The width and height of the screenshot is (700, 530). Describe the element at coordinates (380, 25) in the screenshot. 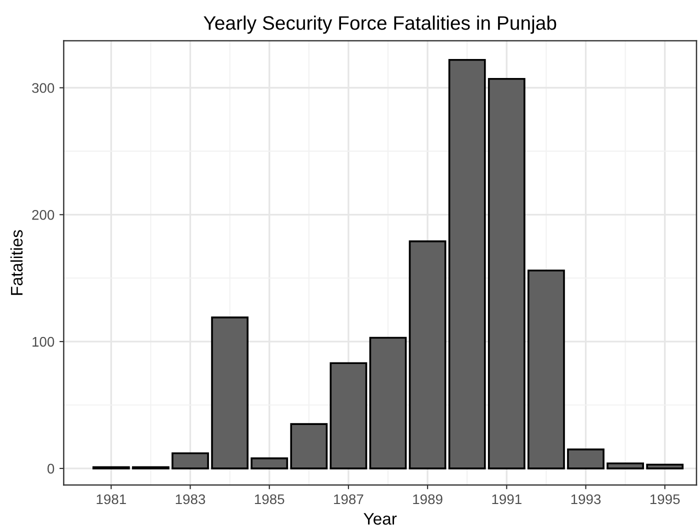

I see `chart-title: Yearly Security Force Fatalities in Punjab` at that location.